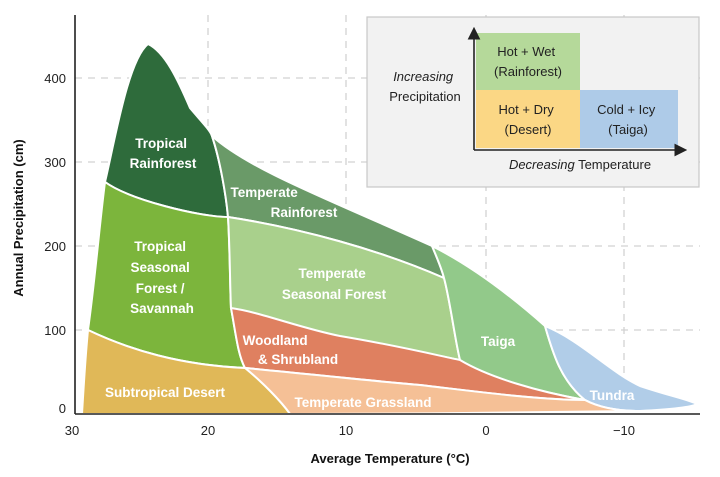 This screenshot has width=720, height=477. What do you see at coordinates (423, 76) in the screenshot?
I see `legend-y-label-line1: Increasing` at bounding box center [423, 76].